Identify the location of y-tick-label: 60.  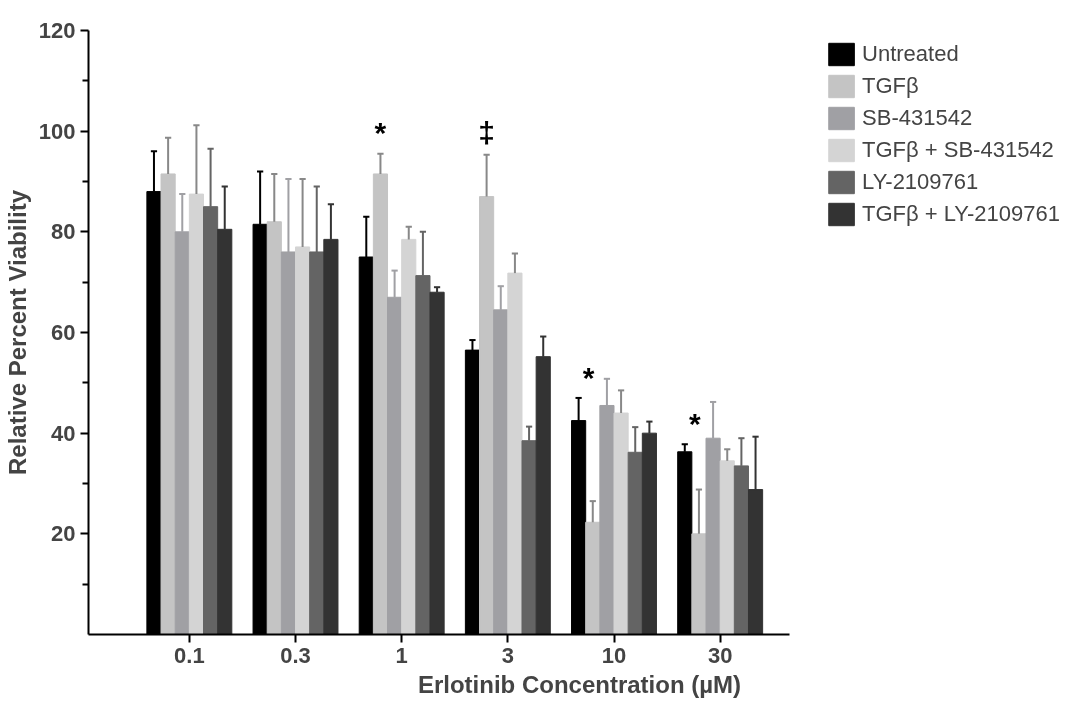
(63, 332).